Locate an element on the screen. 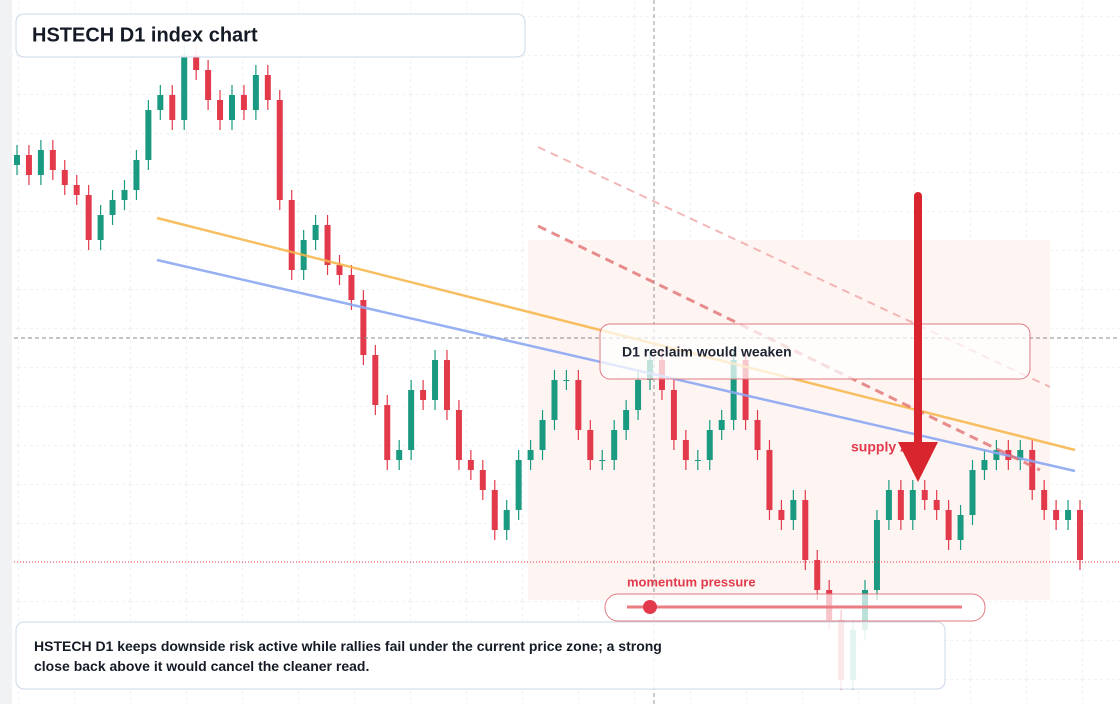 This screenshot has height=704, width=1120. arrow-head is located at coordinates (918, 462).